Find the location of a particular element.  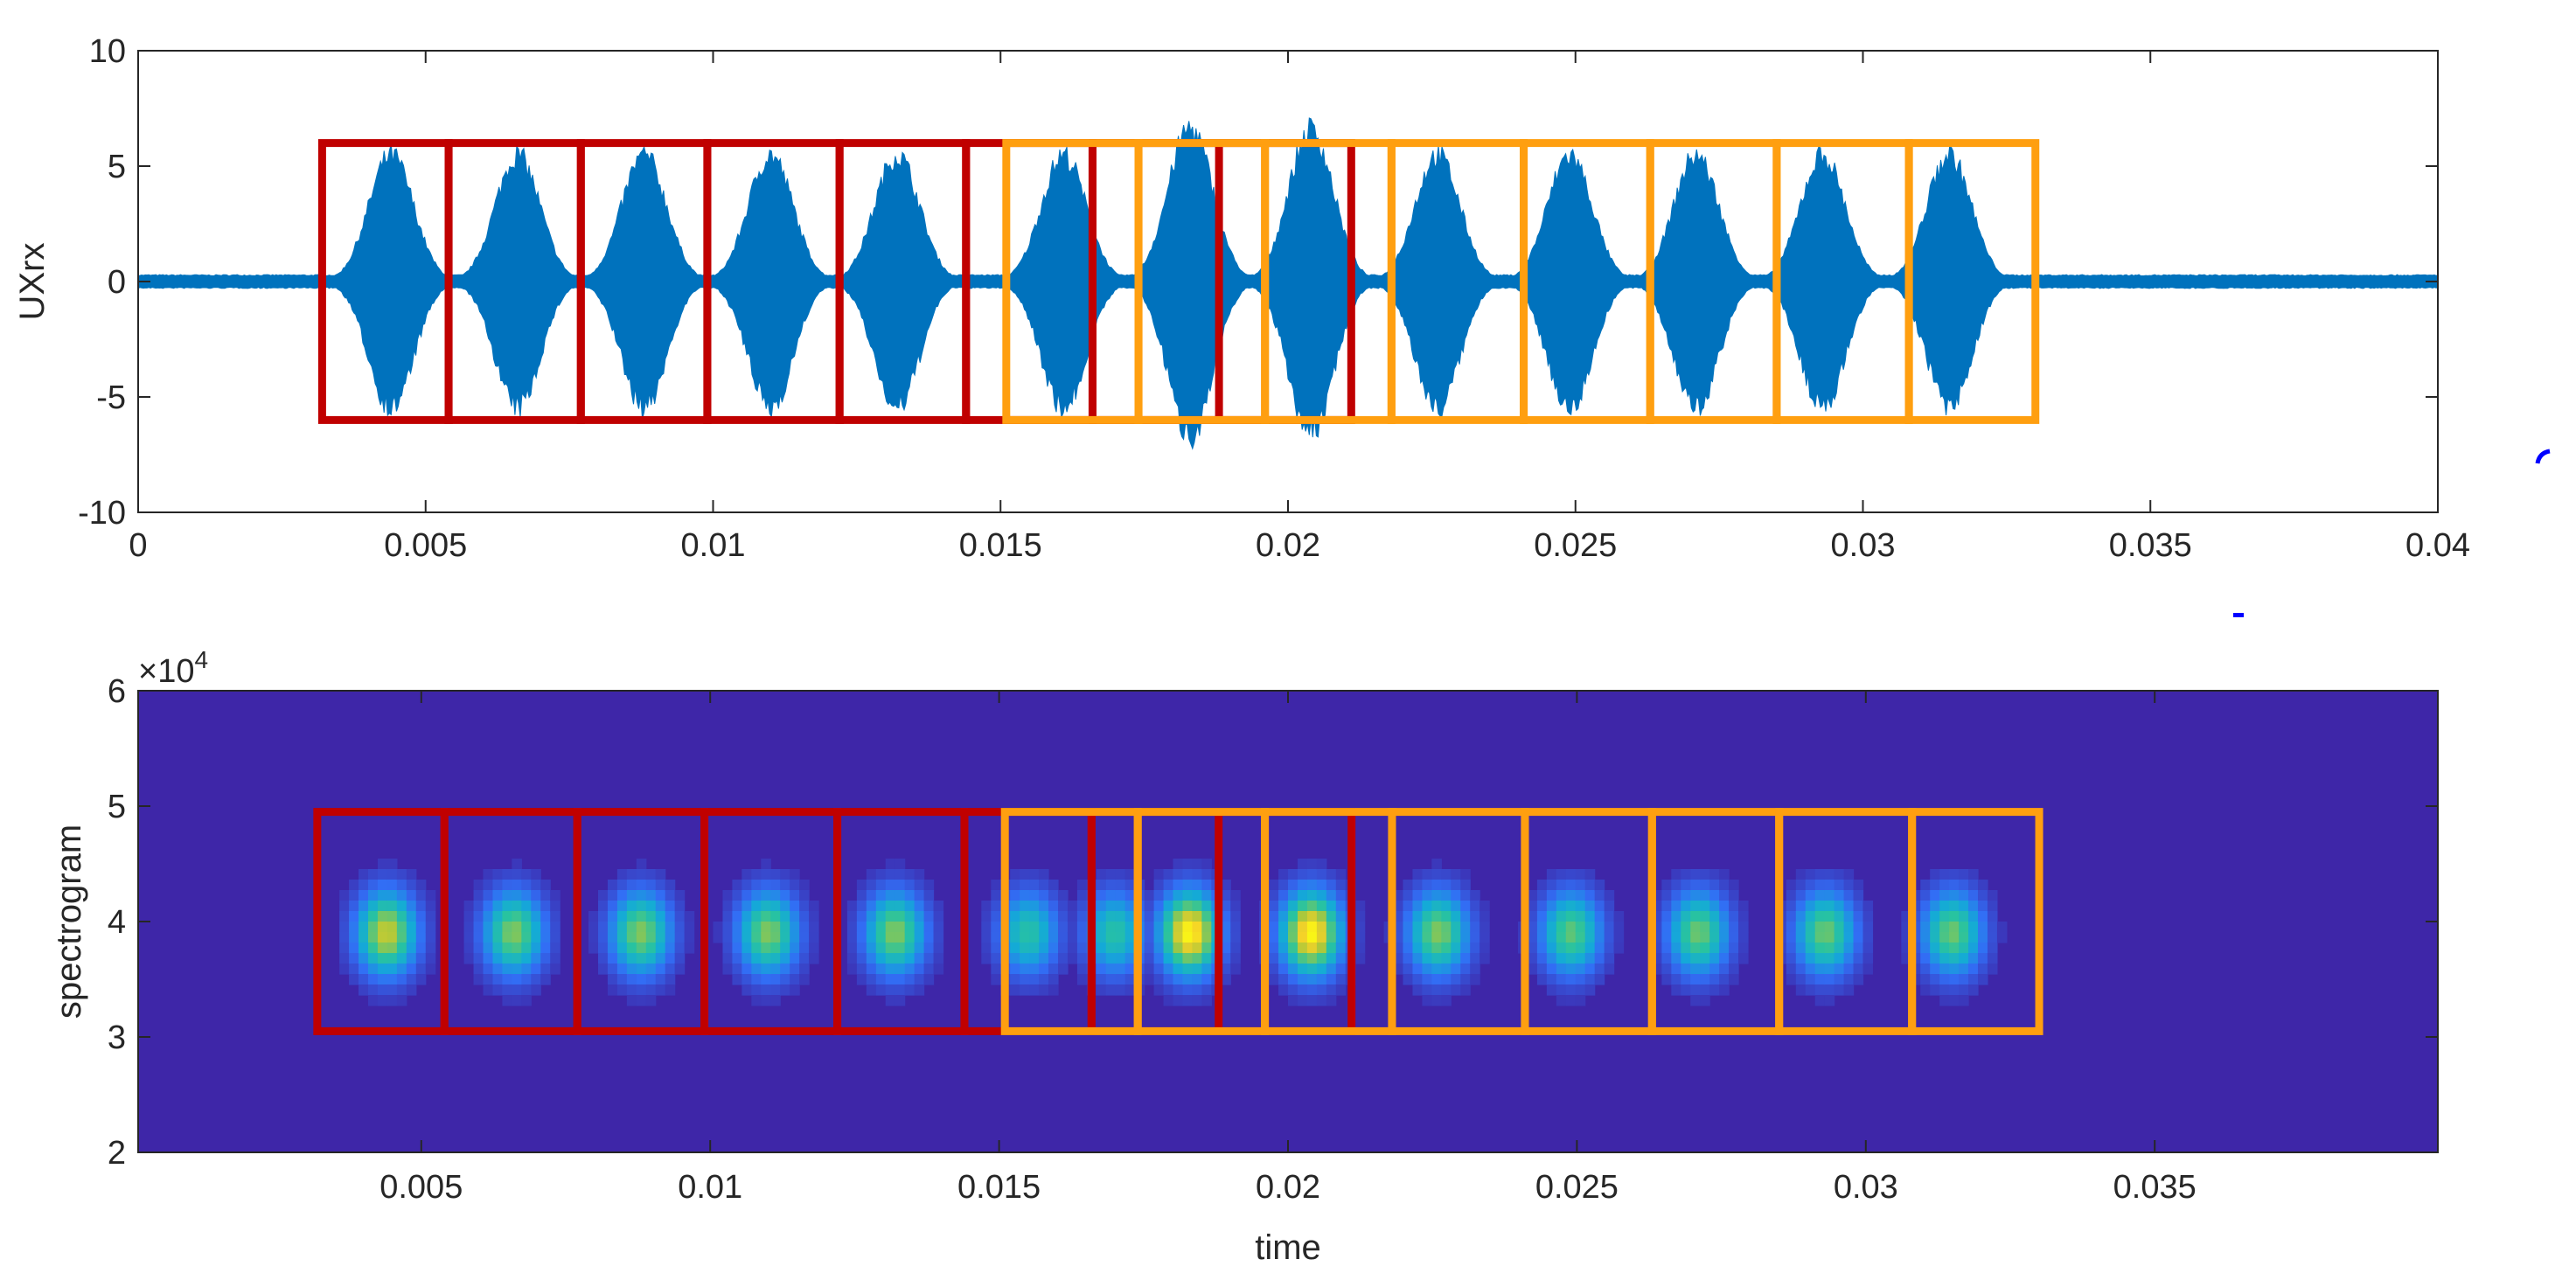

x-tick-label: 0.04 is located at coordinates (2437, 546).